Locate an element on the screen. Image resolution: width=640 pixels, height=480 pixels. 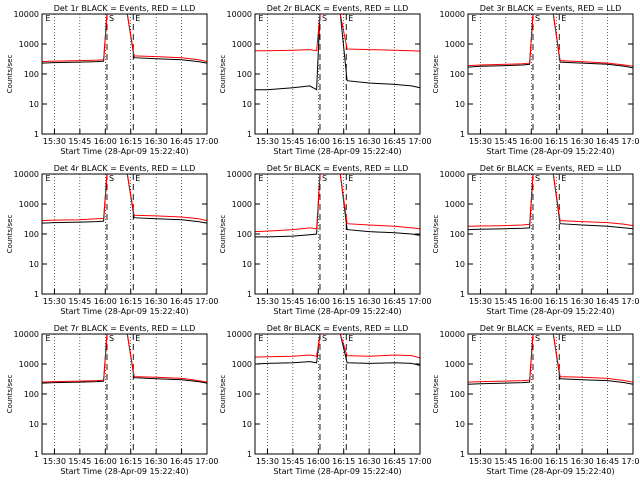
chart-title: Det 9r BLACK = Events, RED = LLD is located at coordinates (551, 328).